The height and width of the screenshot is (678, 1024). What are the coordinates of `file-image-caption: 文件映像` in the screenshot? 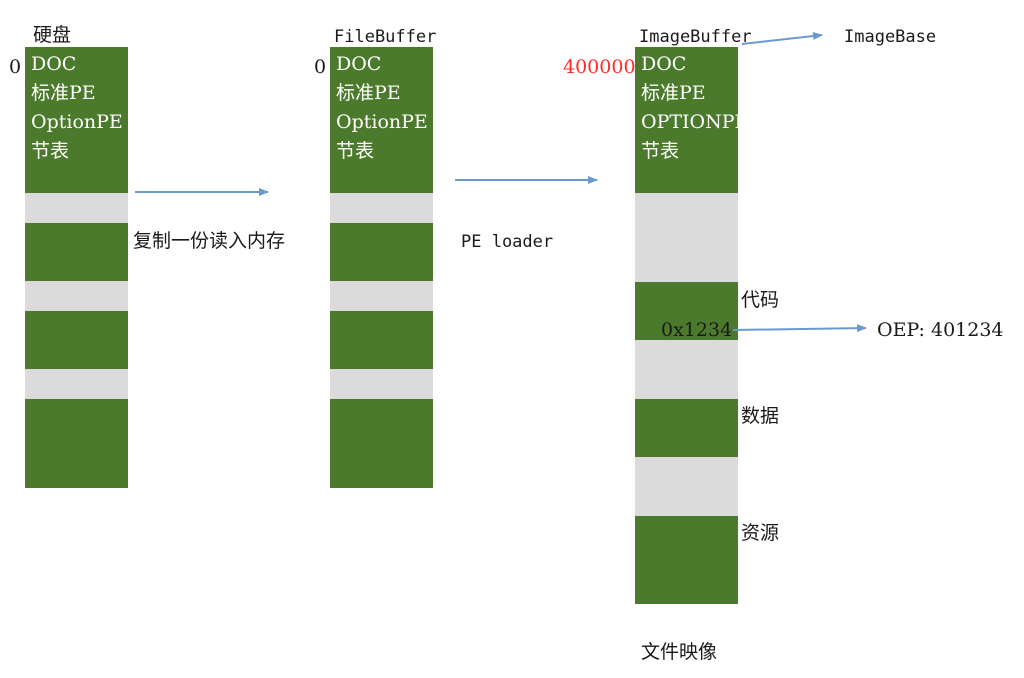 It's located at (679, 652).